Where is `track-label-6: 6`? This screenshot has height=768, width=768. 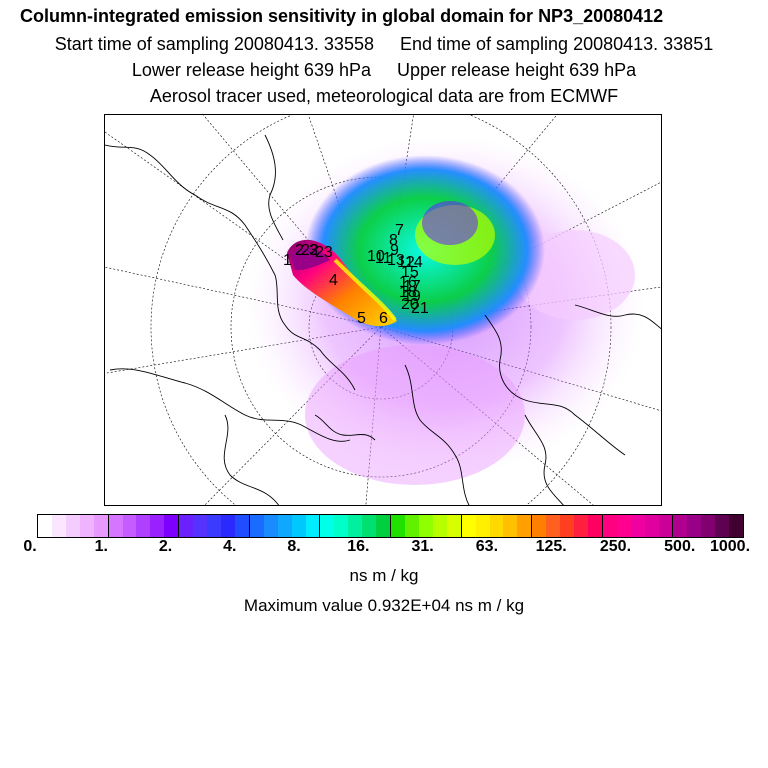 track-label-6: 6 is located at coordinates (383, 318).